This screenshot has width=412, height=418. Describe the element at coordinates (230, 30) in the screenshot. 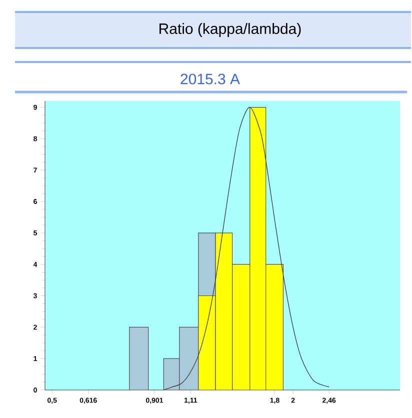

I see `chart-title: Ratio (kappa/lambda)` at that location.